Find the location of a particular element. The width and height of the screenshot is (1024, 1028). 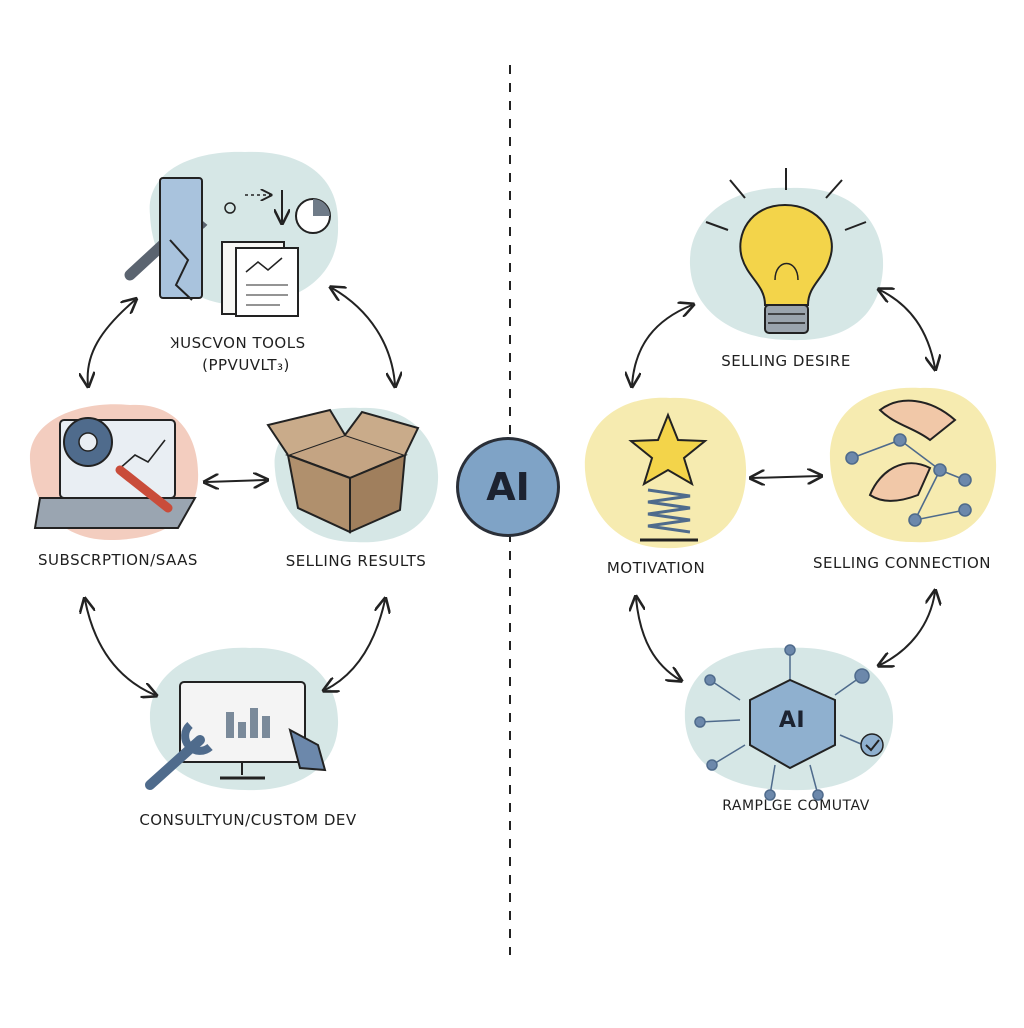

checkmark-icon is located at coordinates (872, 745).